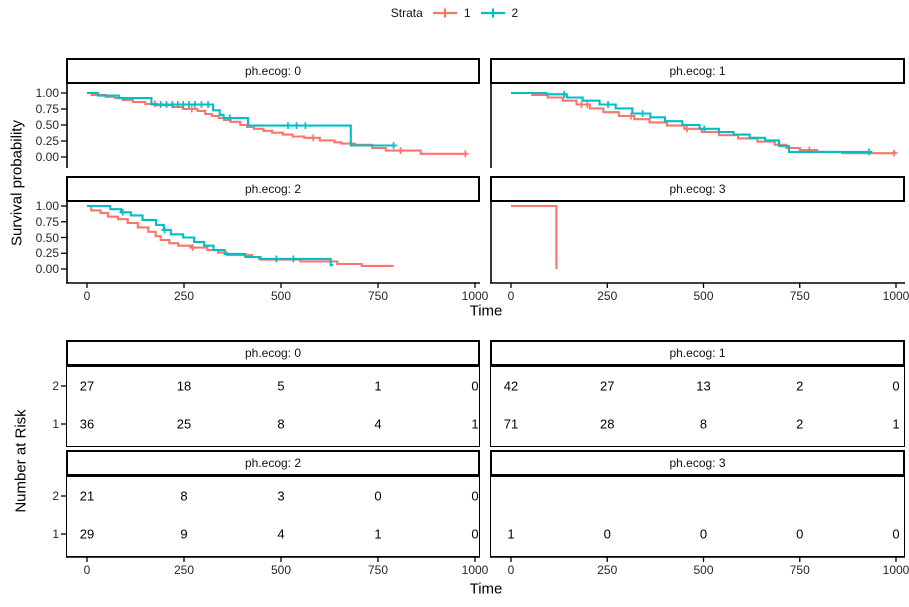 The height and width of the screenshot is (607, 909). Describe the element at coordinates (273, 353) in the screenshot. I see `risk-strip-label: ph.ecog: 0` at that location.